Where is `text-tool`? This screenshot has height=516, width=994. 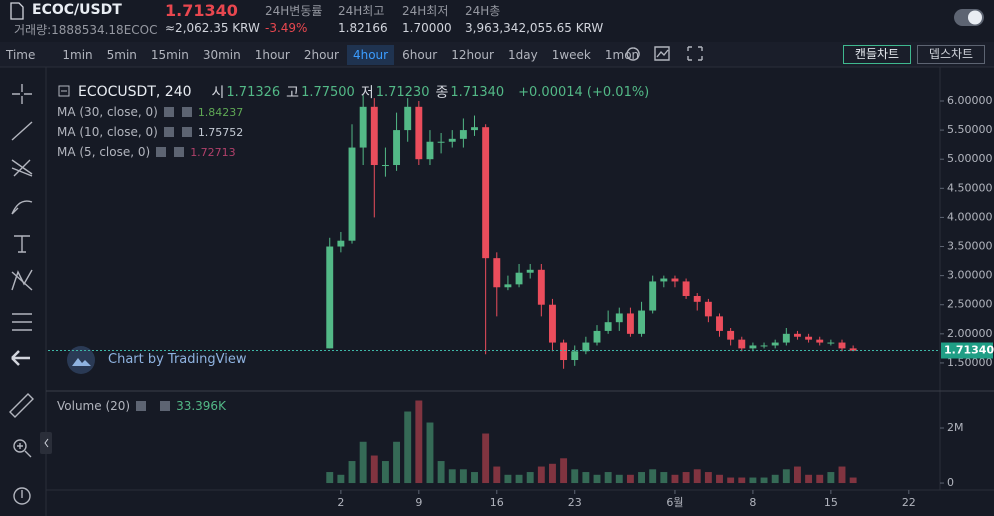 text-tool is located at coordinates (22, 244).